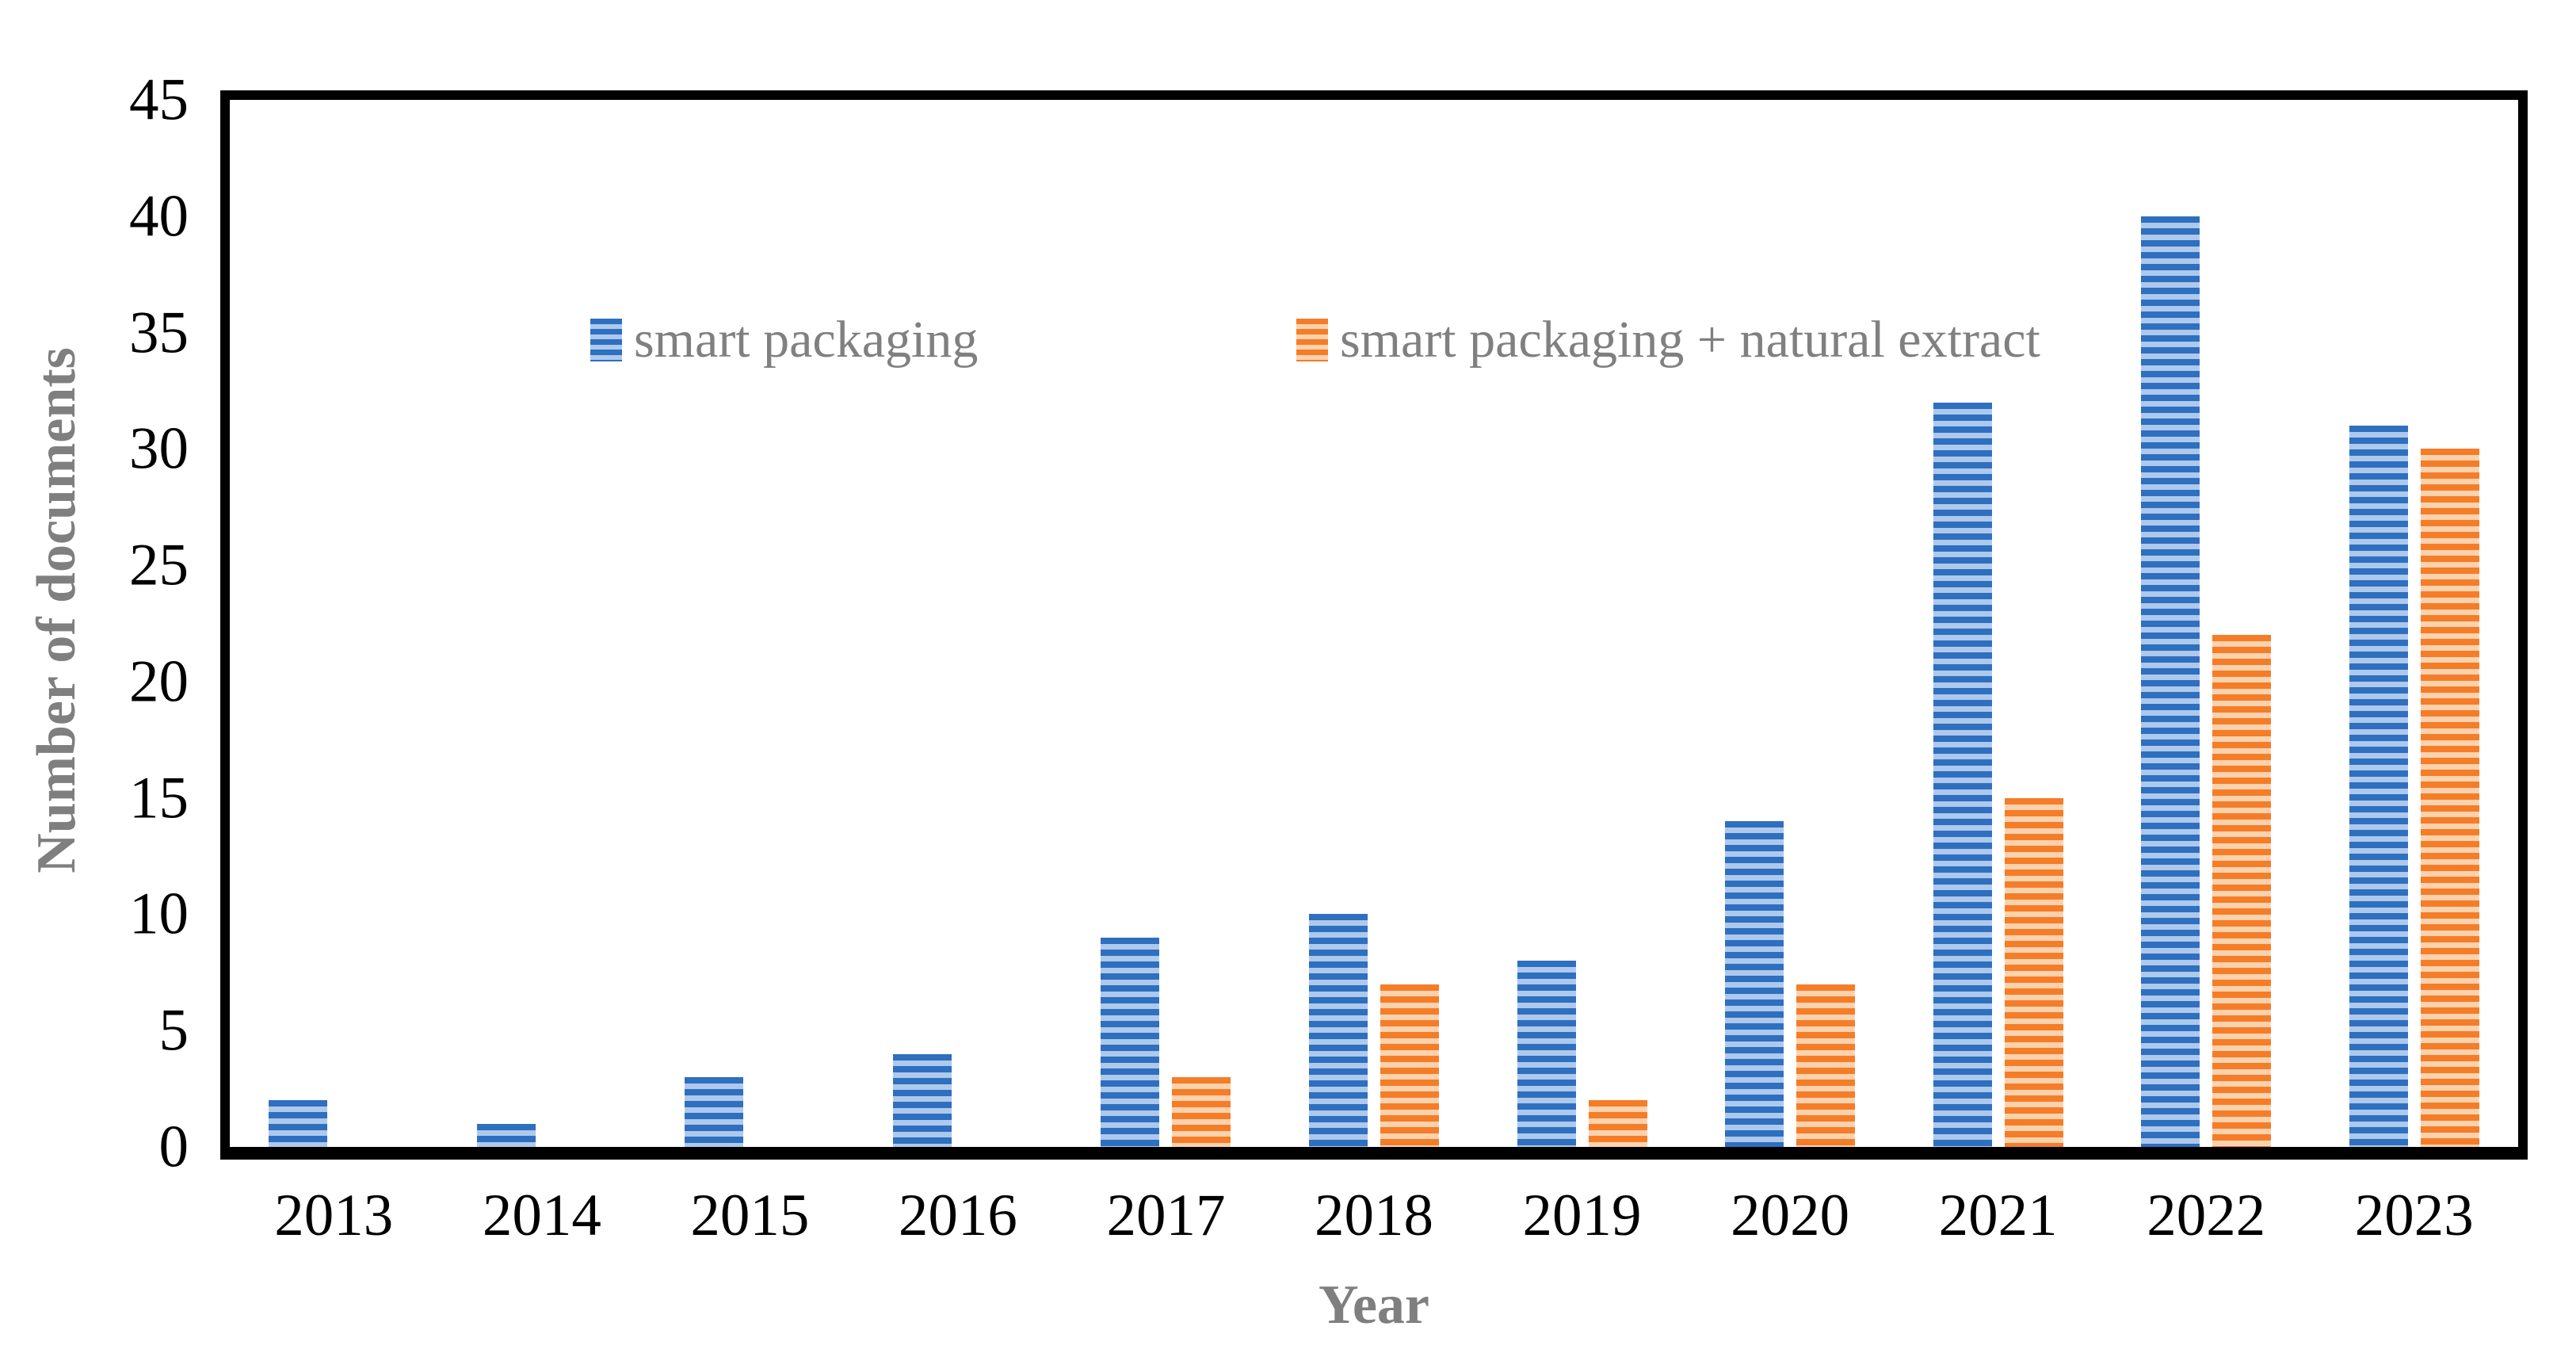 The width and height of the screenshot is (2576, 1353). I want to click on y-tick-label-35: 35, so click(159, 333).